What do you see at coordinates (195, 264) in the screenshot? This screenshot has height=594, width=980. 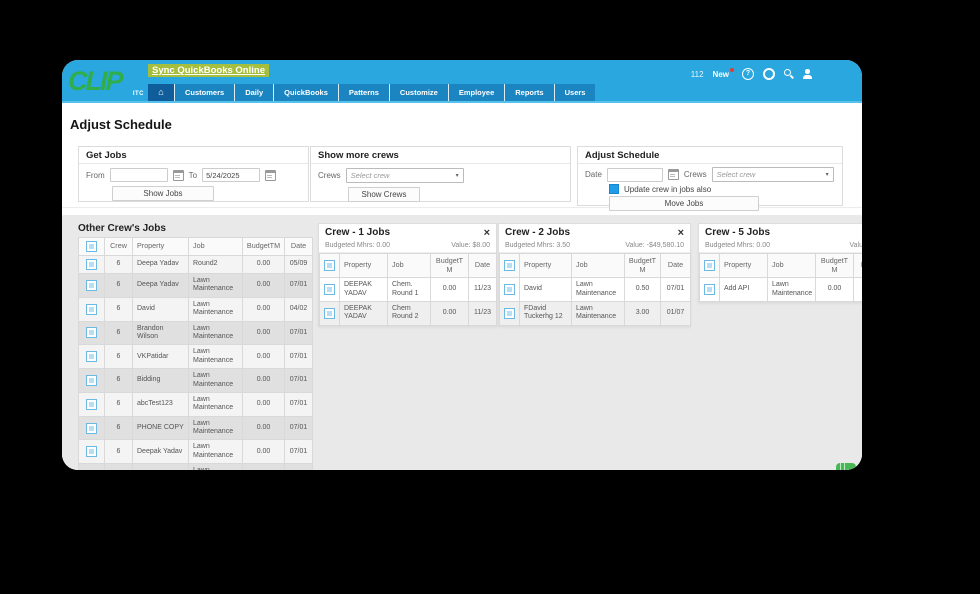 I see `table-row: 6 Deepa Yadav Round2 0.00 05/09` at bounding box center [195, 264].